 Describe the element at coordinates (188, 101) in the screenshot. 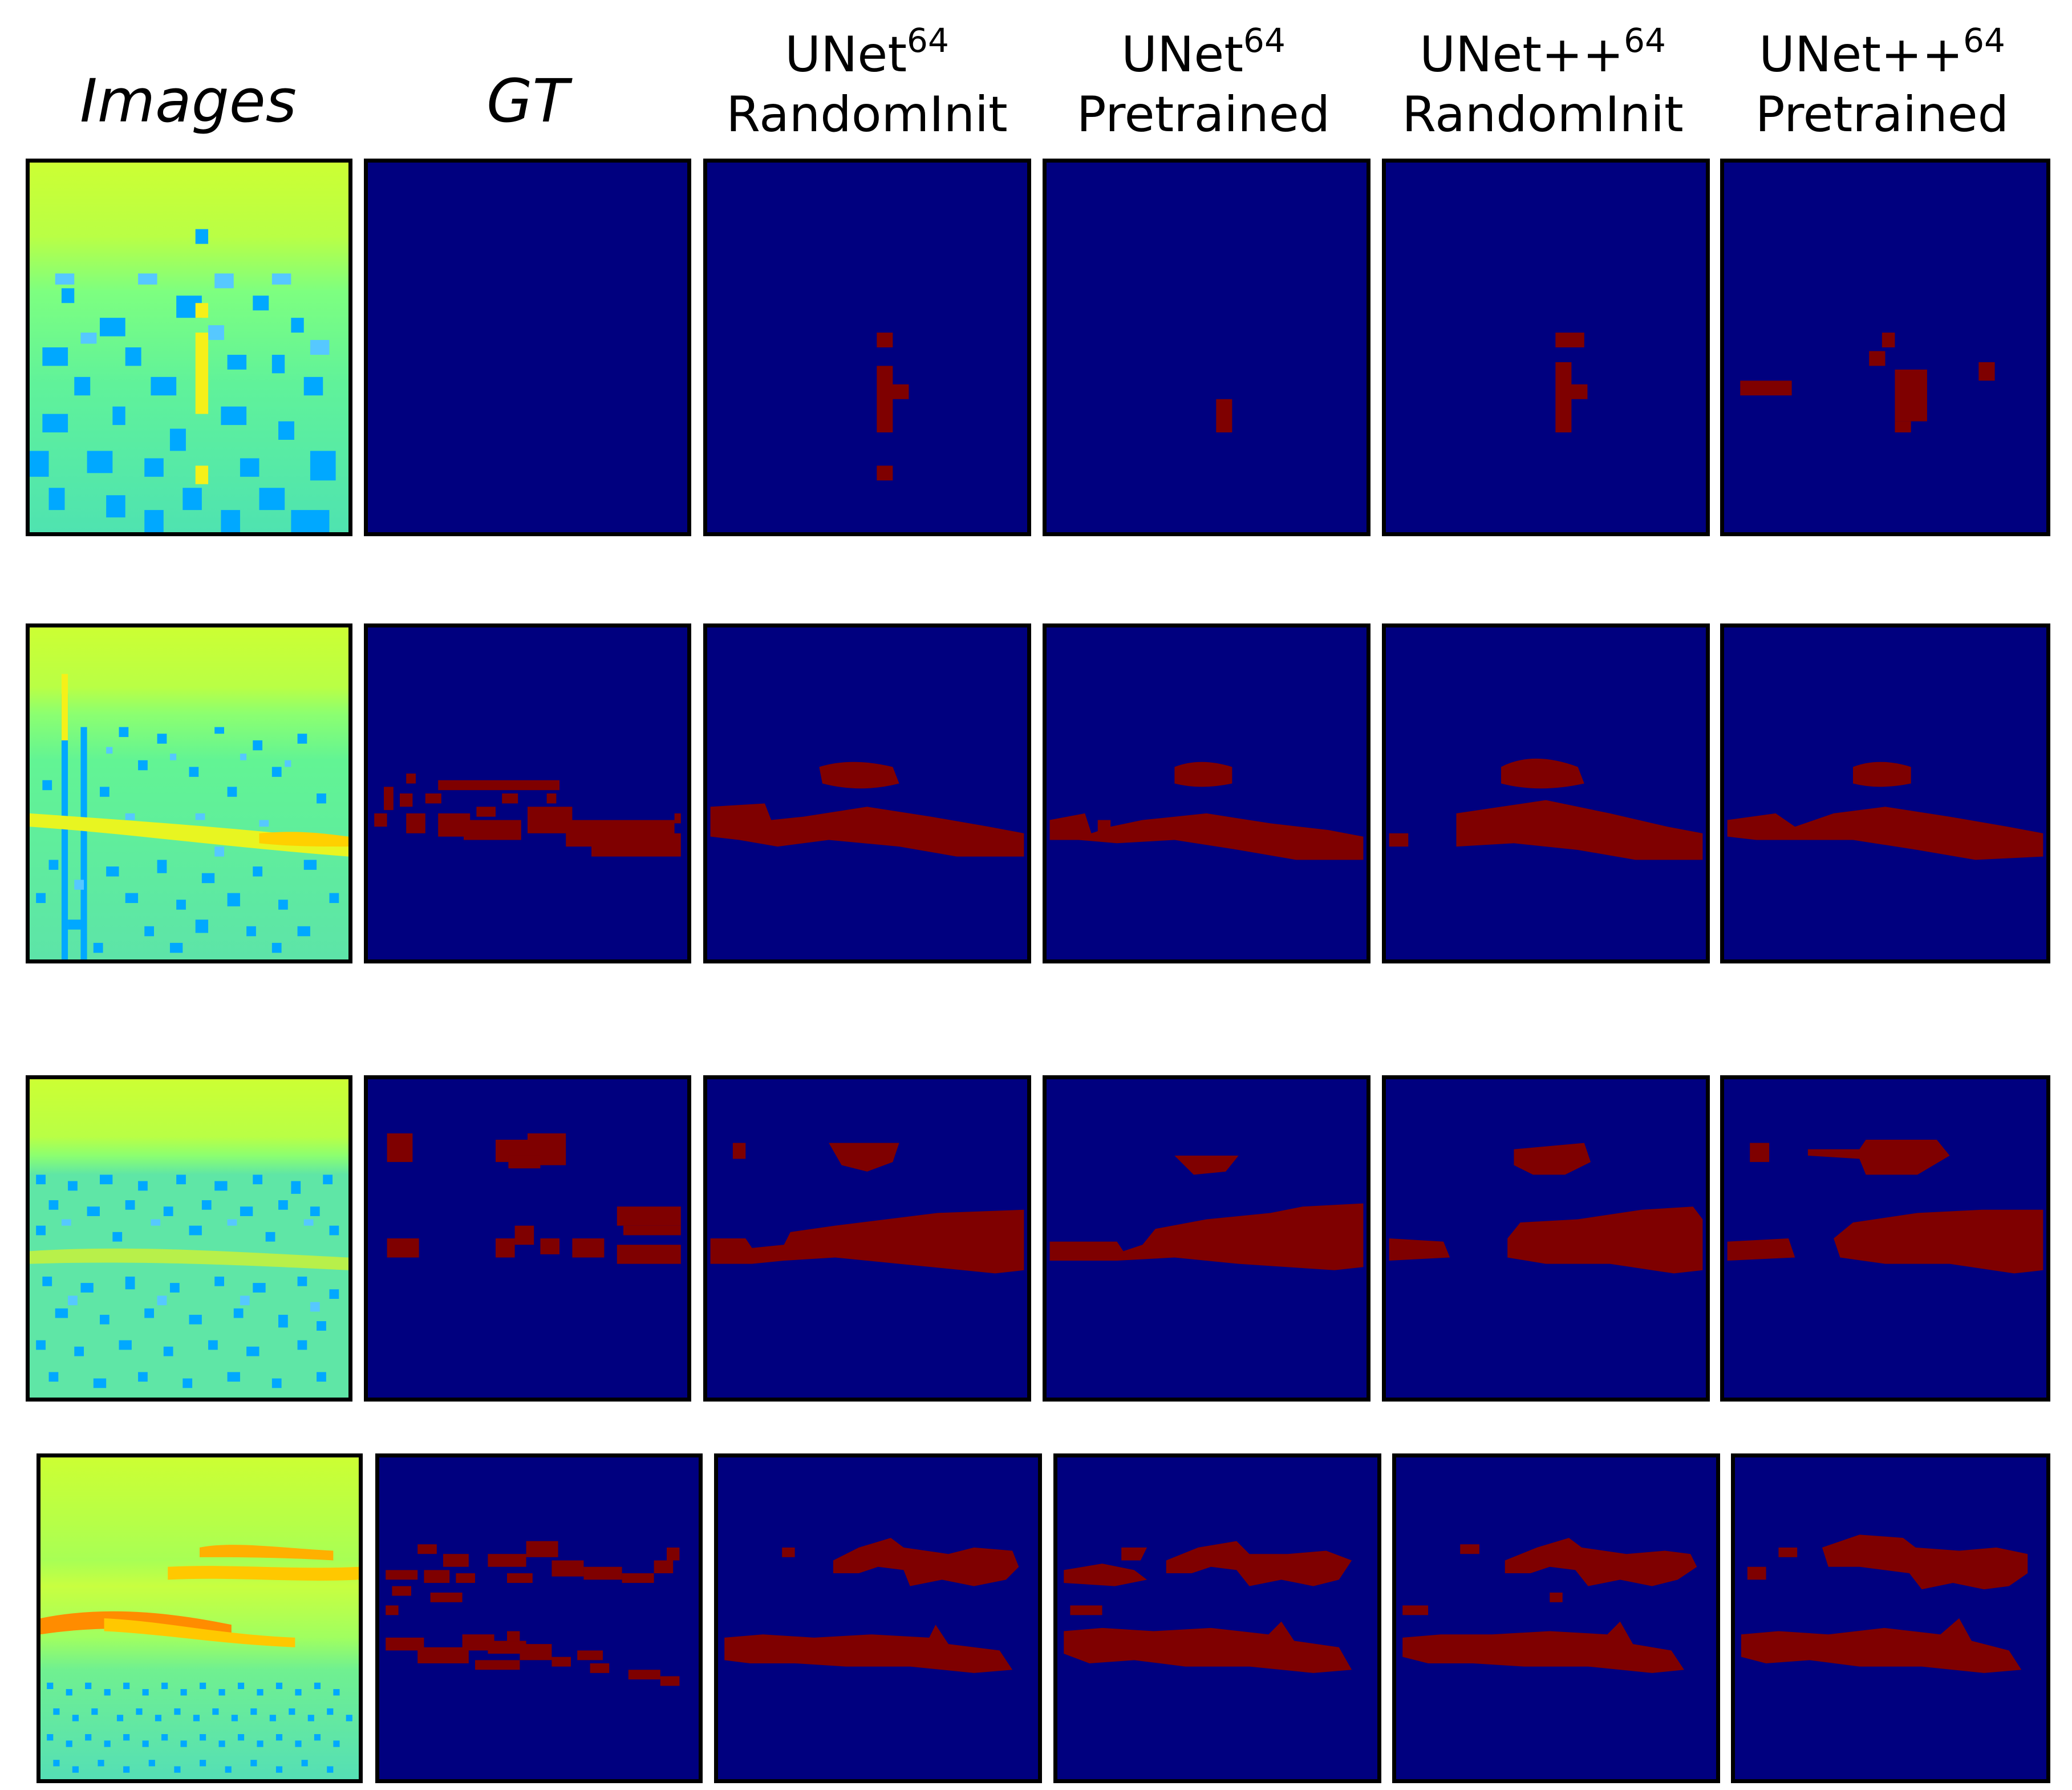

I see `column-header-images: Images` at that location.